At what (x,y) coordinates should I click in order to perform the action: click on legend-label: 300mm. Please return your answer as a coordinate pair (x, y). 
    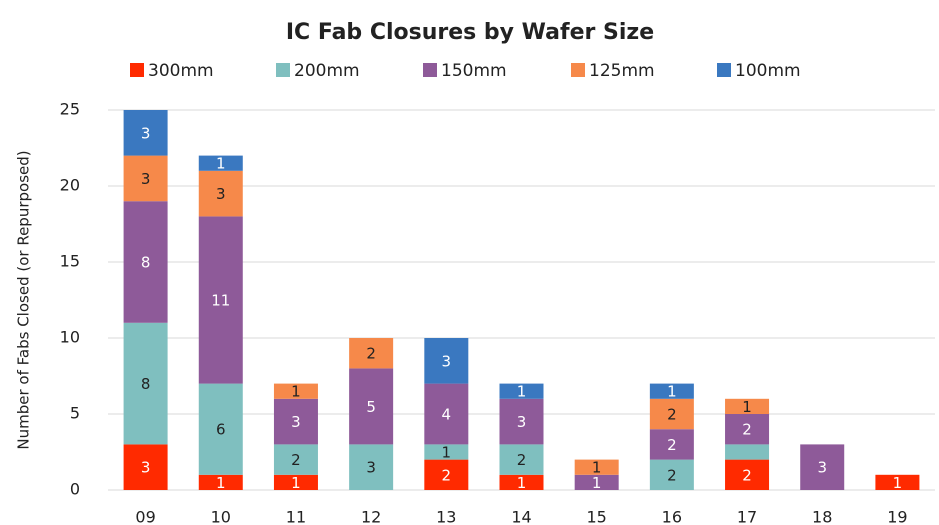
    Looking at the image, I should click on (181, 71).